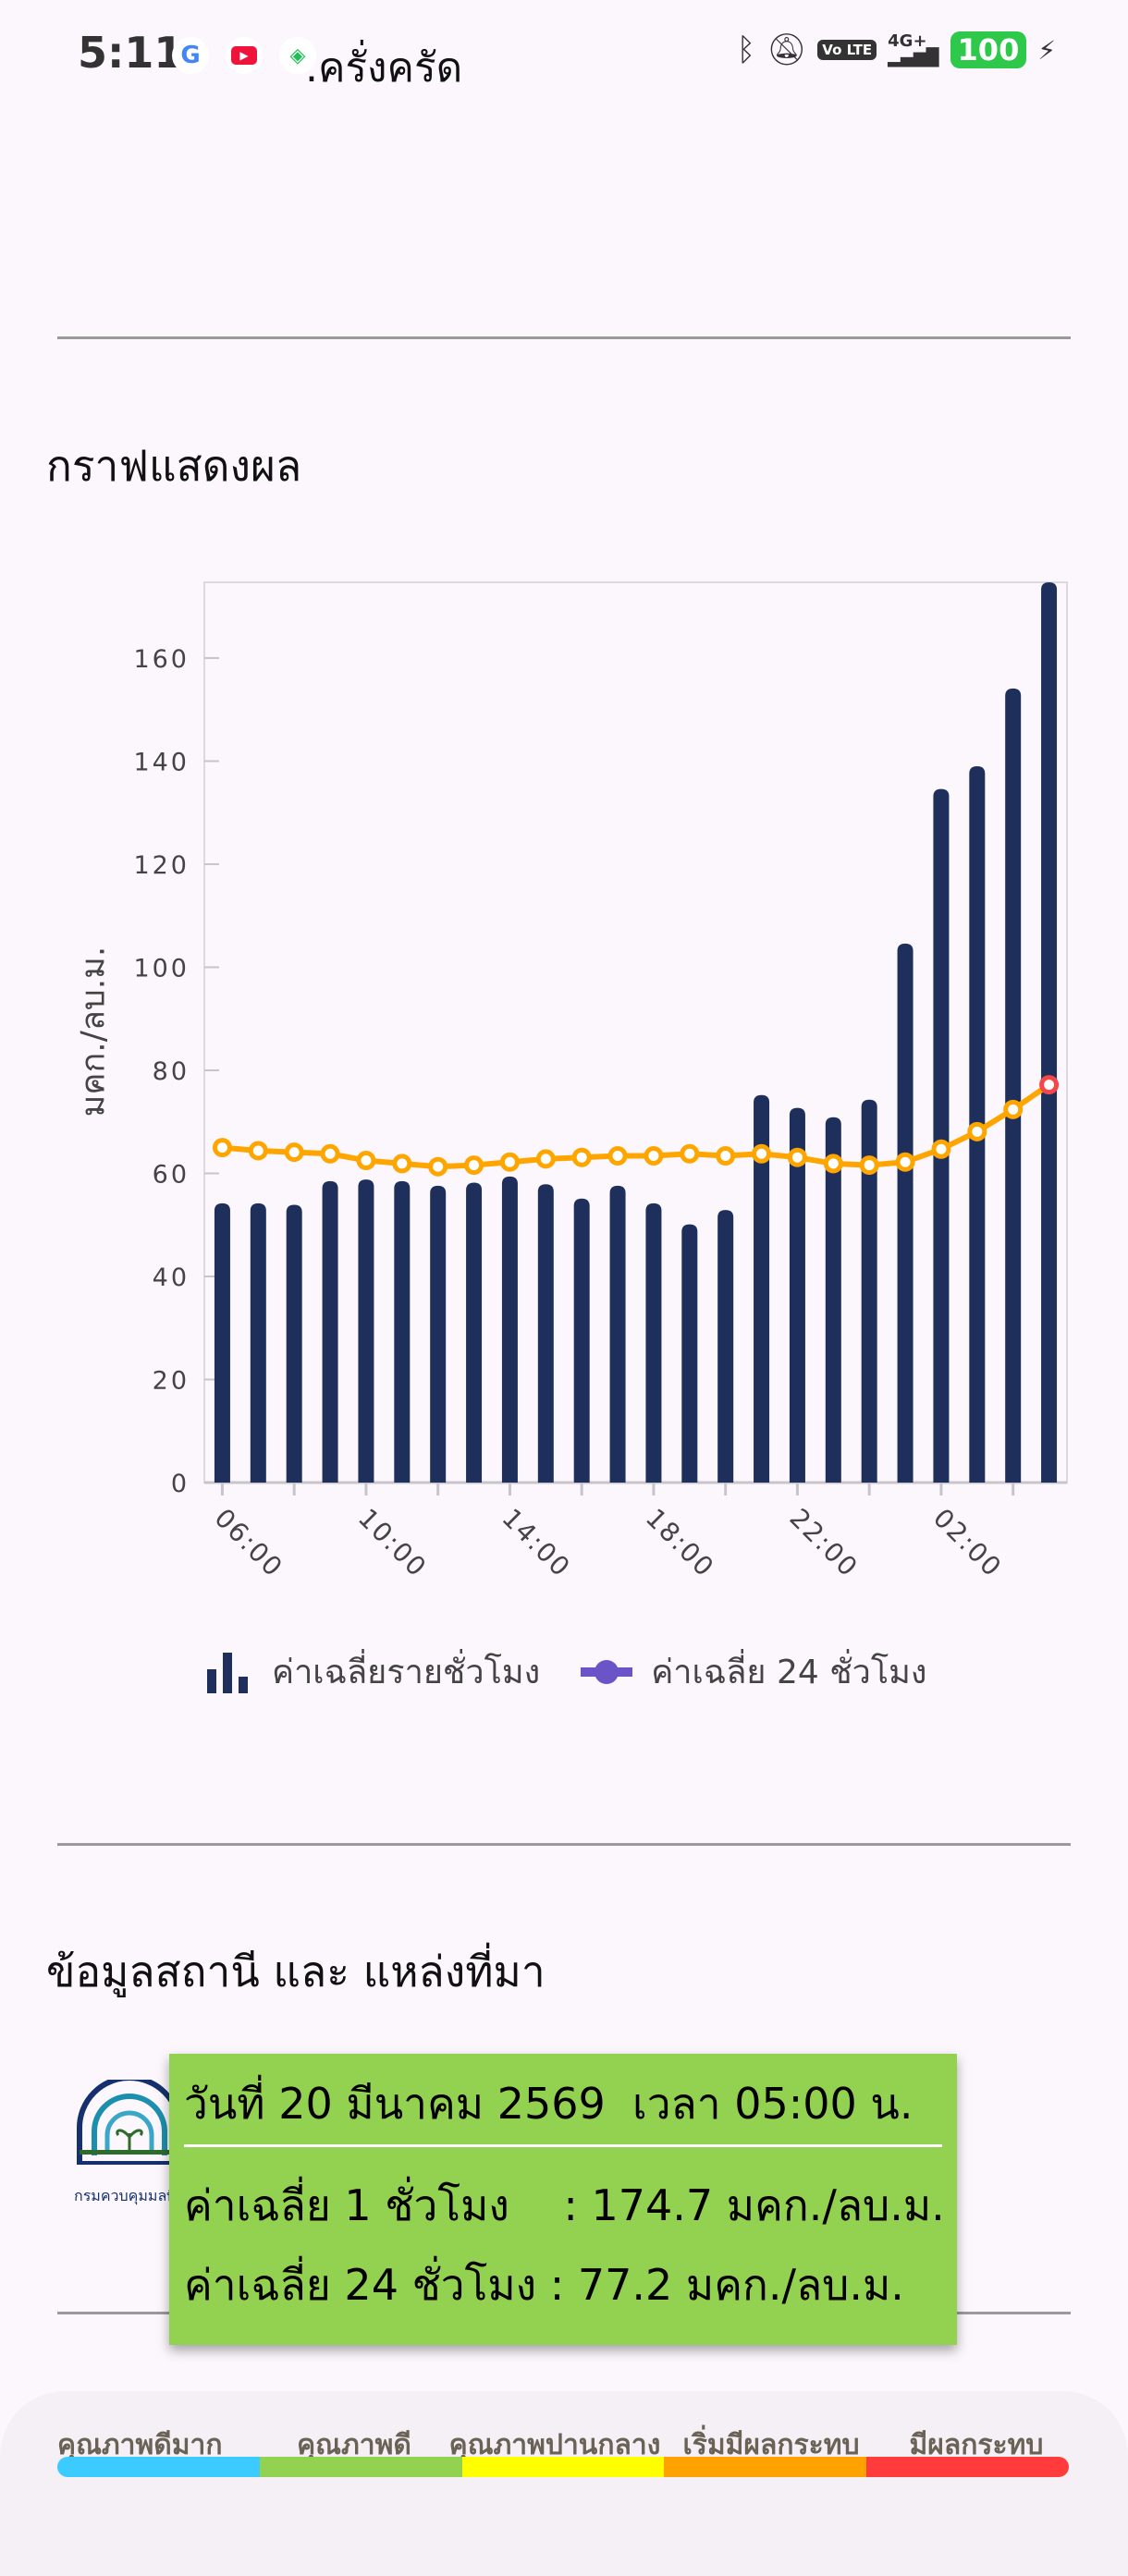  What do you see at coordinates (129, 2142) in the screenshot?
I see `pcd-logo: กรมควบคุมมลพิษ` at bounding box center [129, 2142].